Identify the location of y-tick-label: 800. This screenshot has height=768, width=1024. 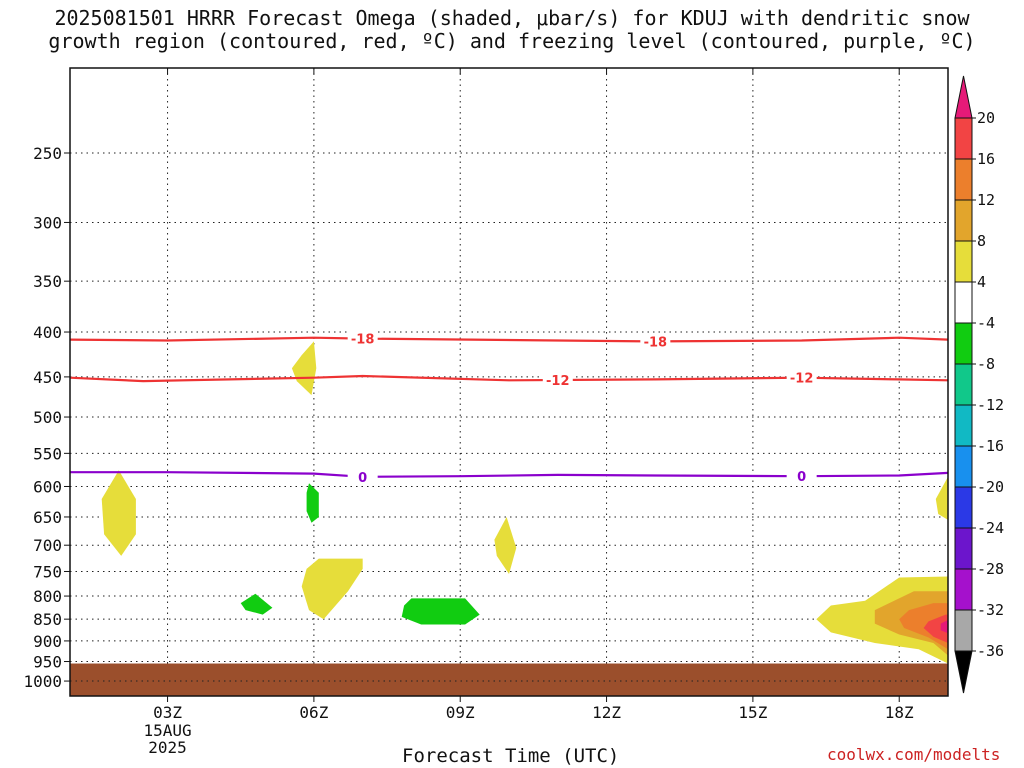
(47, 596).